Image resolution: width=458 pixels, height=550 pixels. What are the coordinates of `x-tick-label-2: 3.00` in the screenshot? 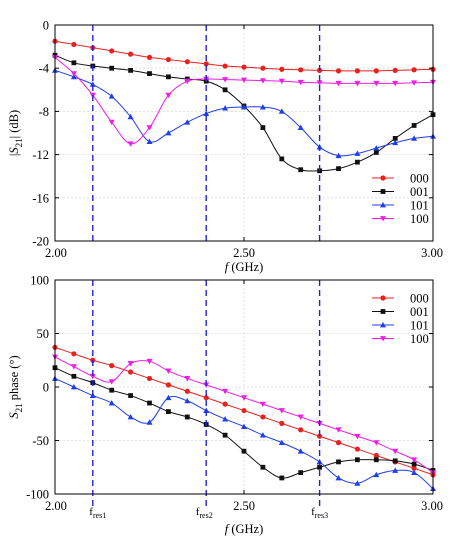 It's located at (432, 253).